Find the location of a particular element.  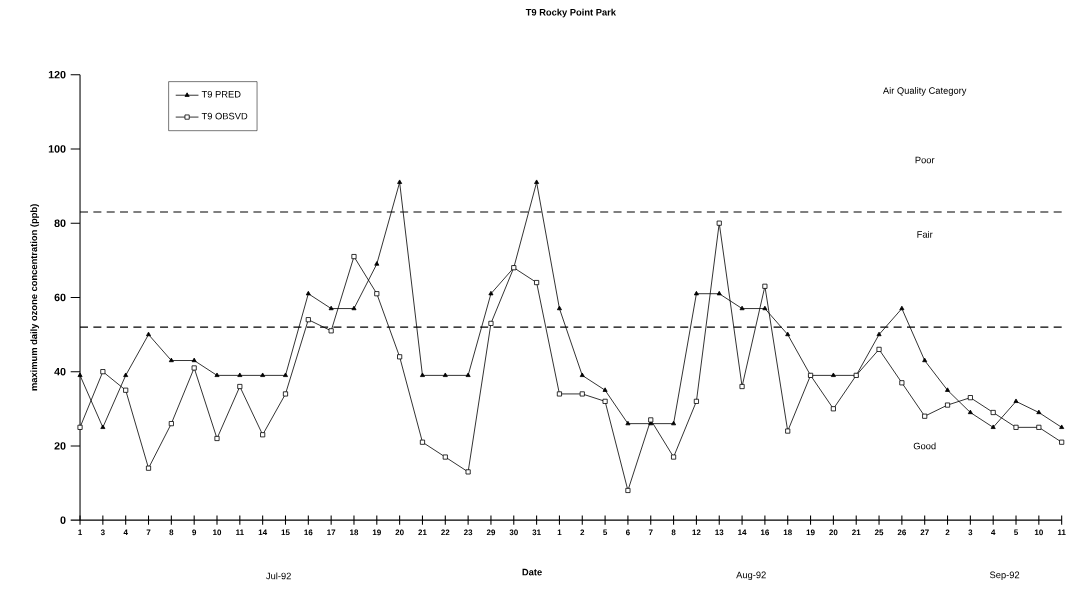

text: Aug-92 is located at coordinates (751, 576).